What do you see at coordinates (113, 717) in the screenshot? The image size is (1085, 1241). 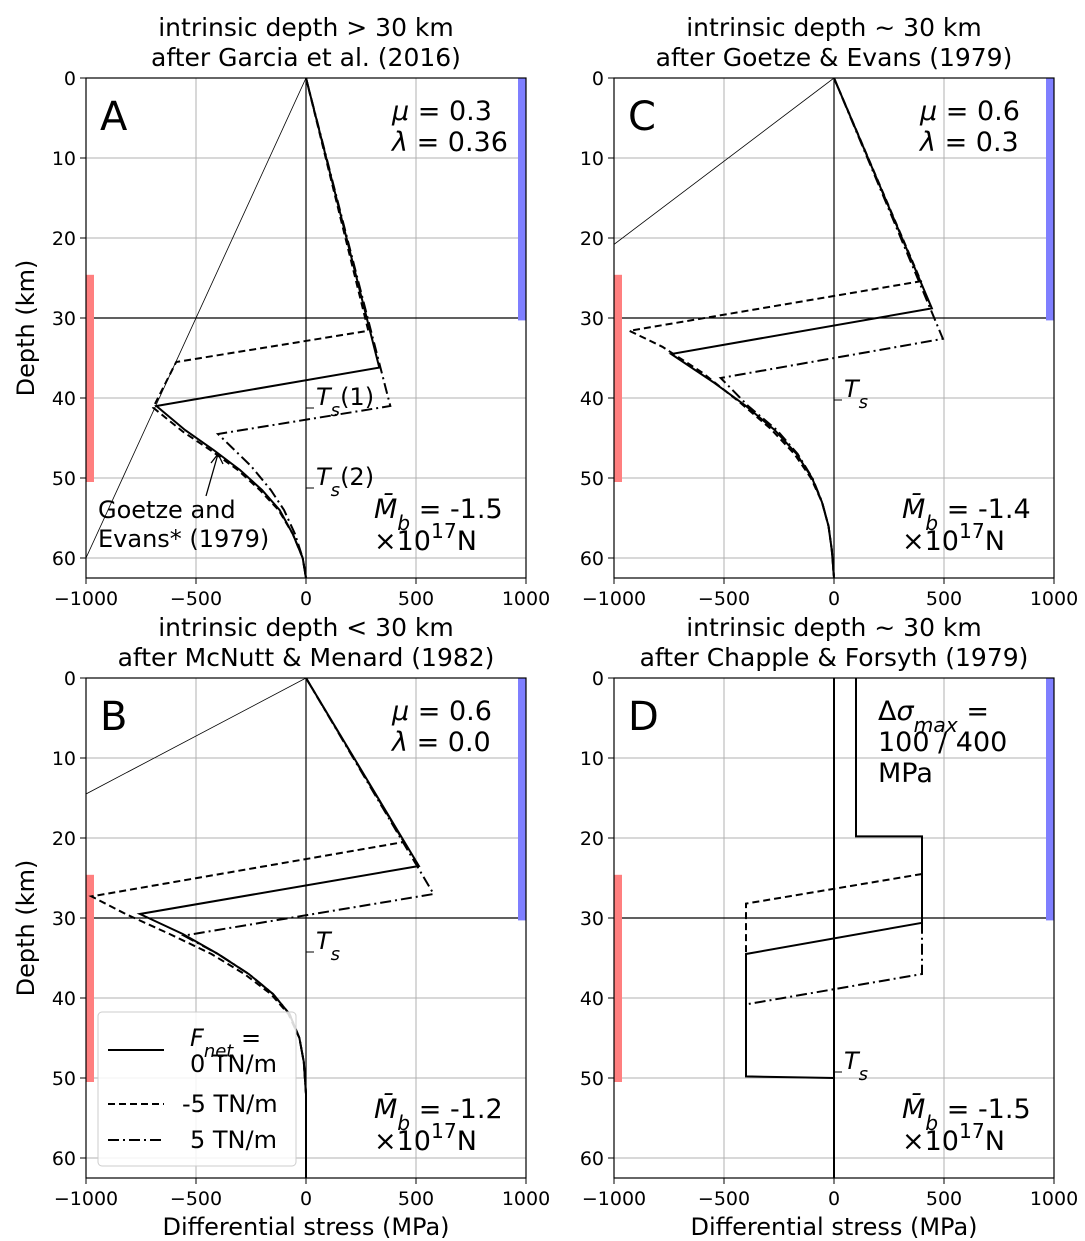 I see `panel-letter: B` at bounding box center [113, 717].